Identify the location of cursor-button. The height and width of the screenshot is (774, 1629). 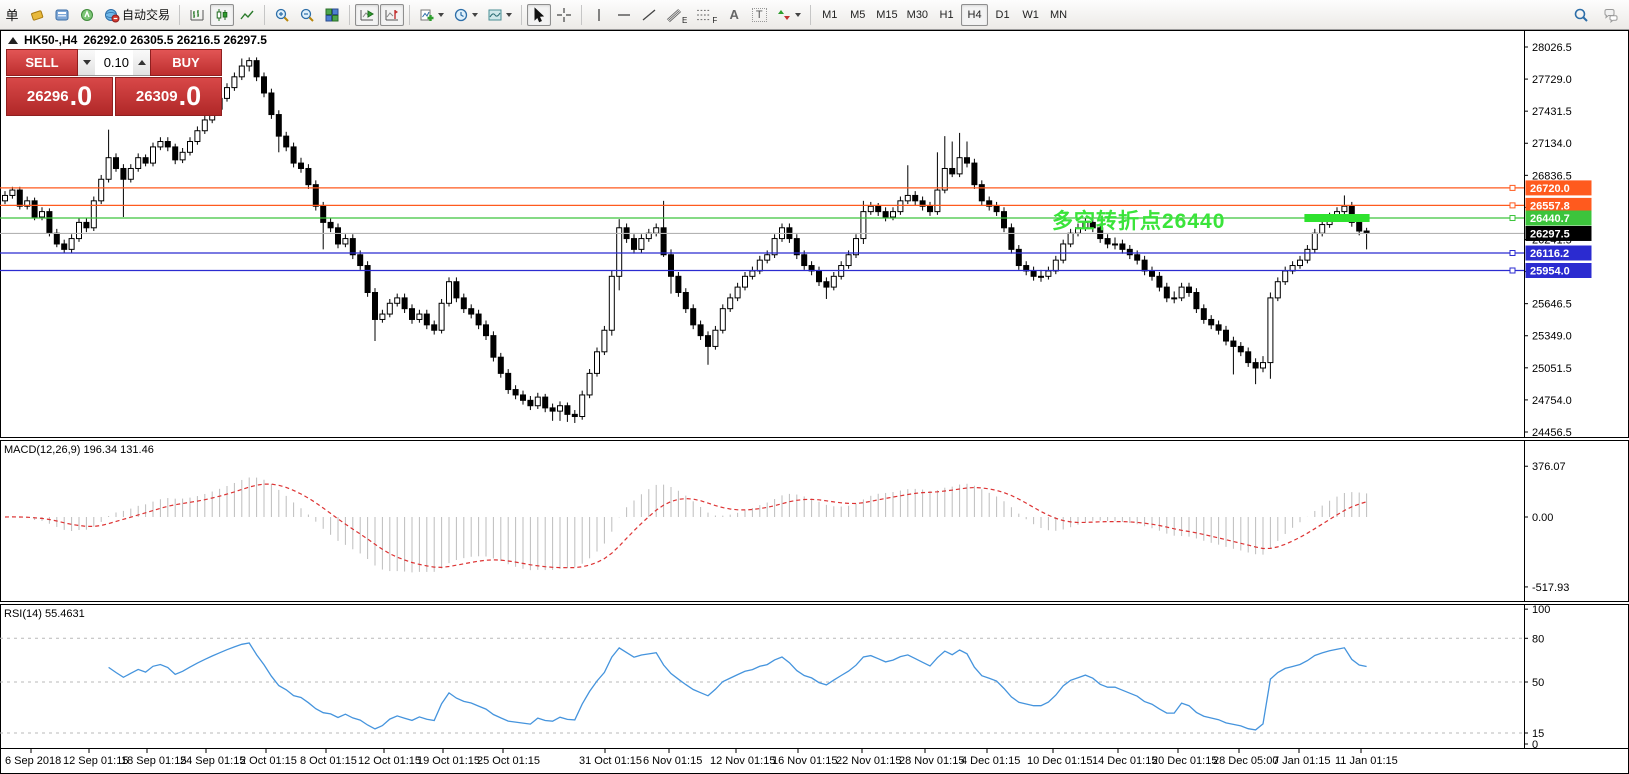
(539, 14).